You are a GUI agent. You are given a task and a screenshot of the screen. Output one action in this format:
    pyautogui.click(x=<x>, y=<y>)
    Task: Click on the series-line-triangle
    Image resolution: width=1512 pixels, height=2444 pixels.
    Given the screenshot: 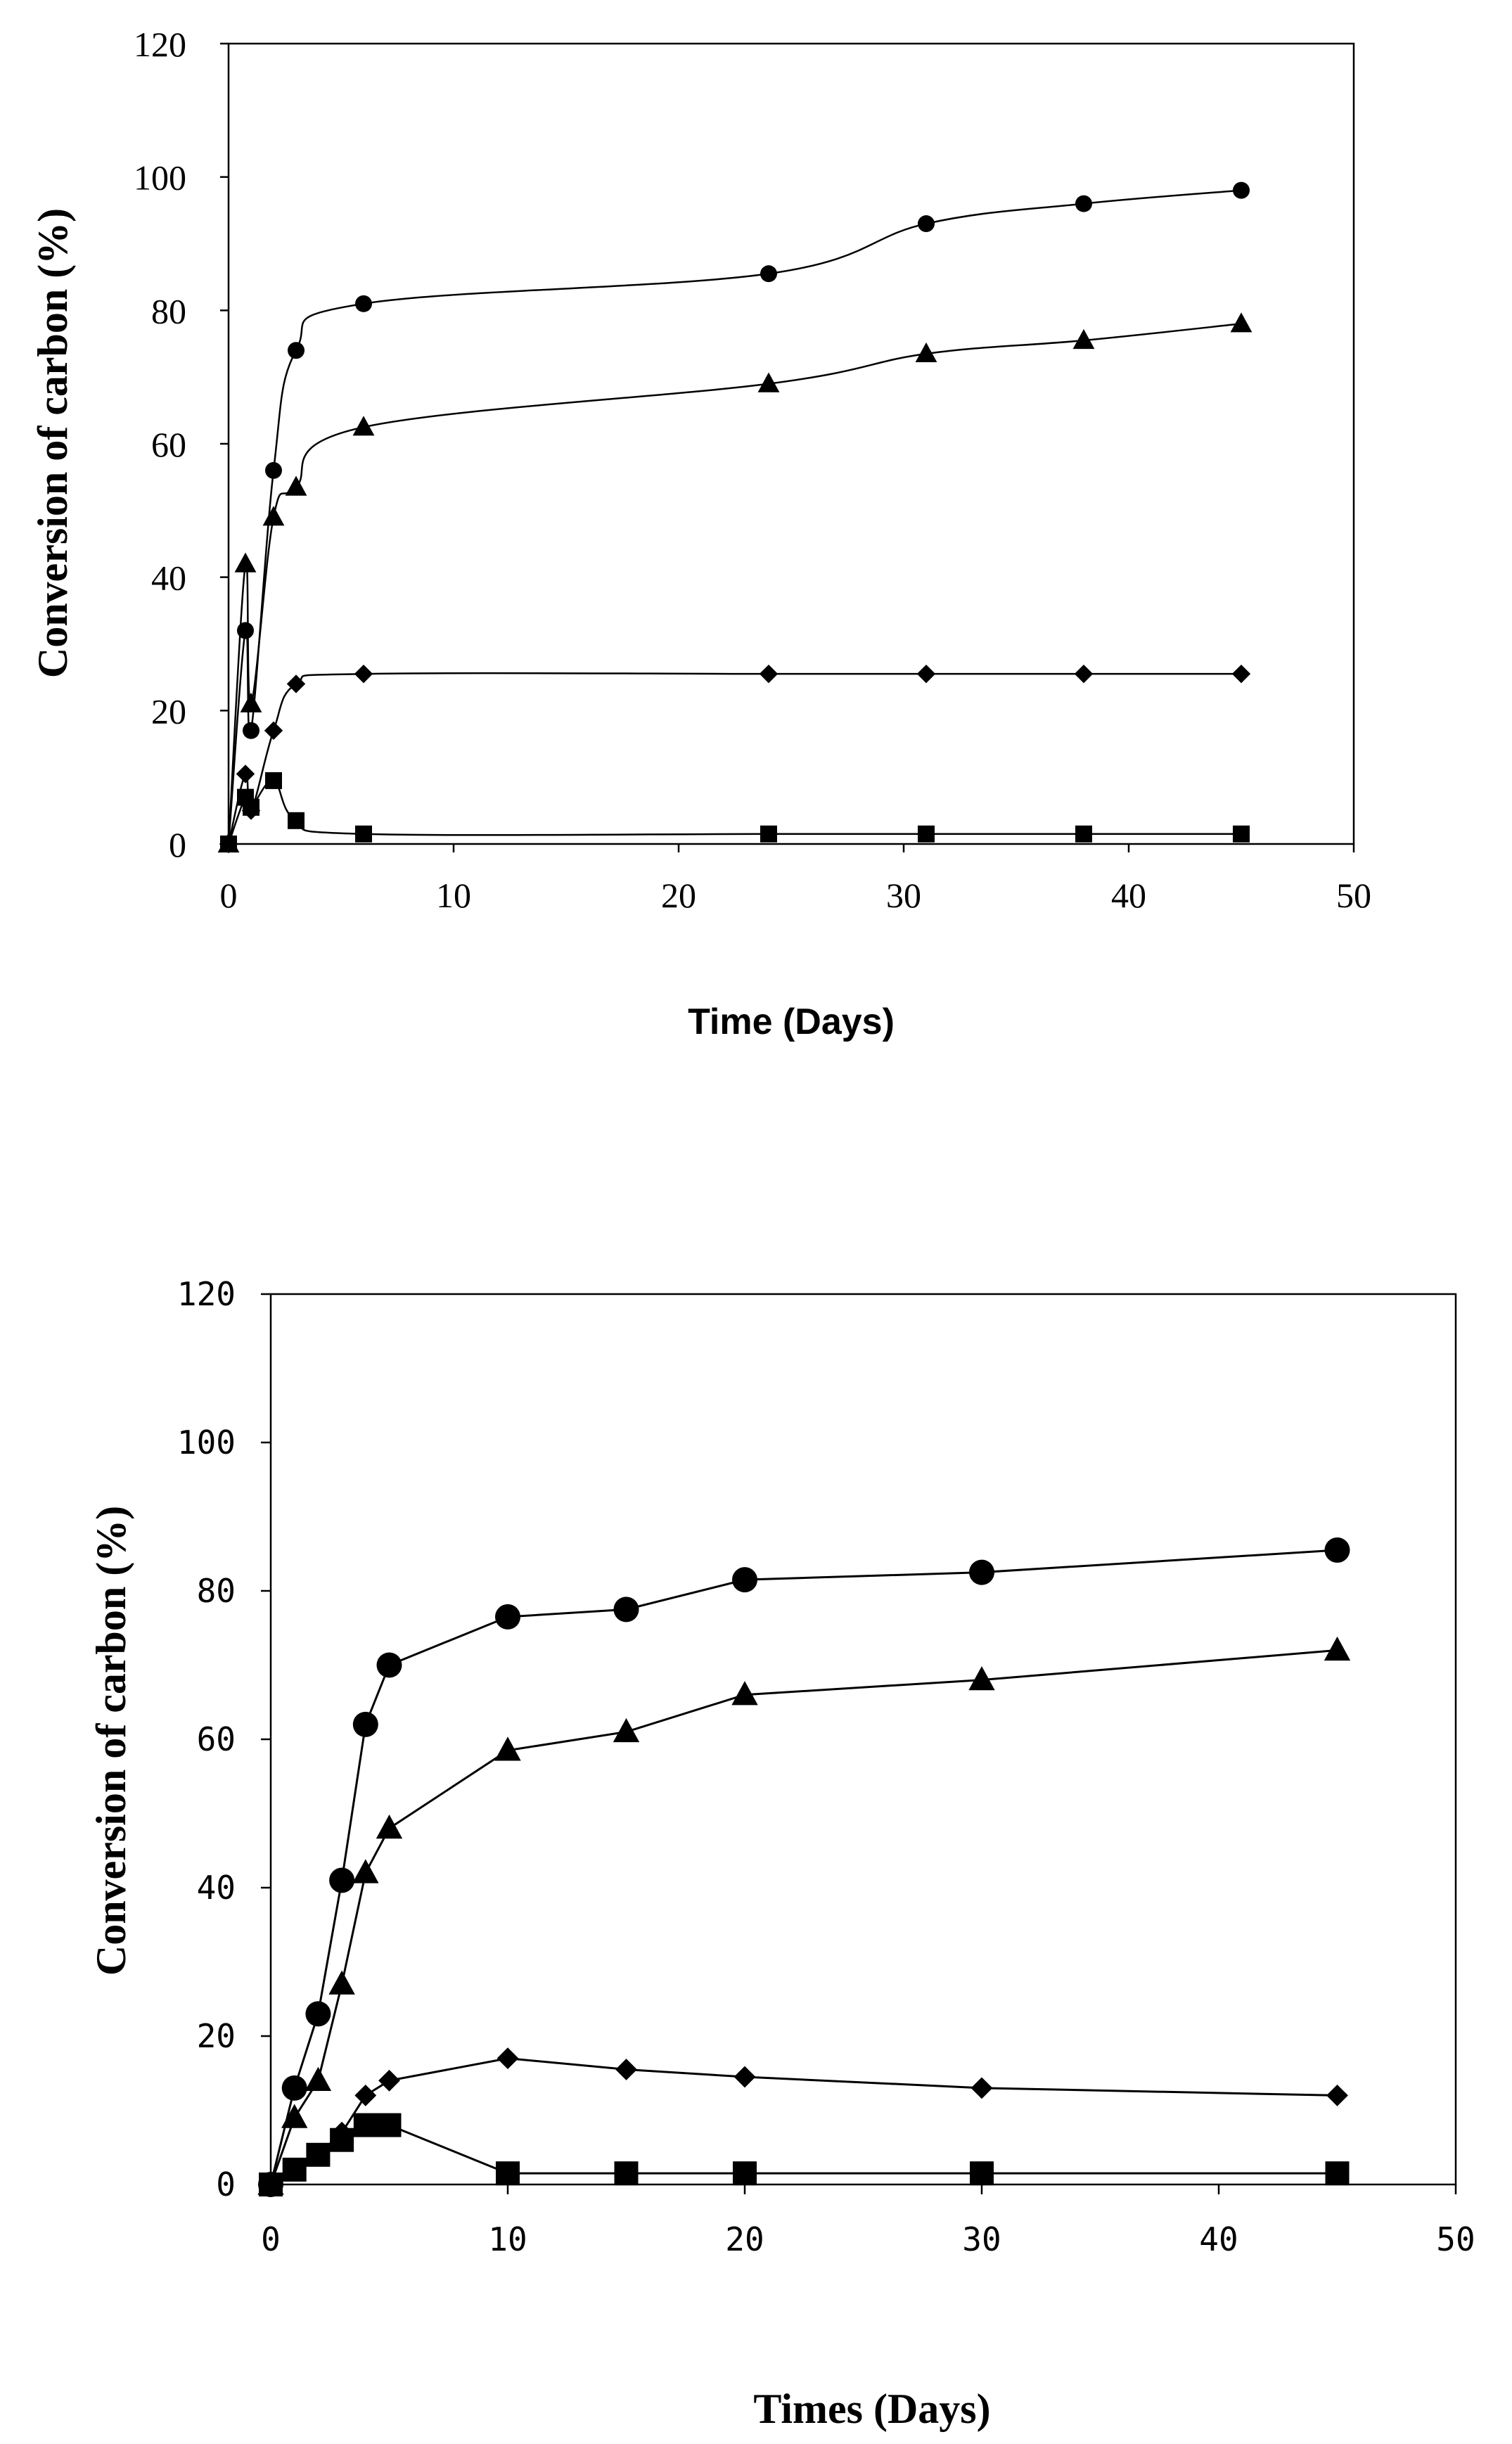 What is the action you would take?
    pyautogui.click(x=734, y=584)
    